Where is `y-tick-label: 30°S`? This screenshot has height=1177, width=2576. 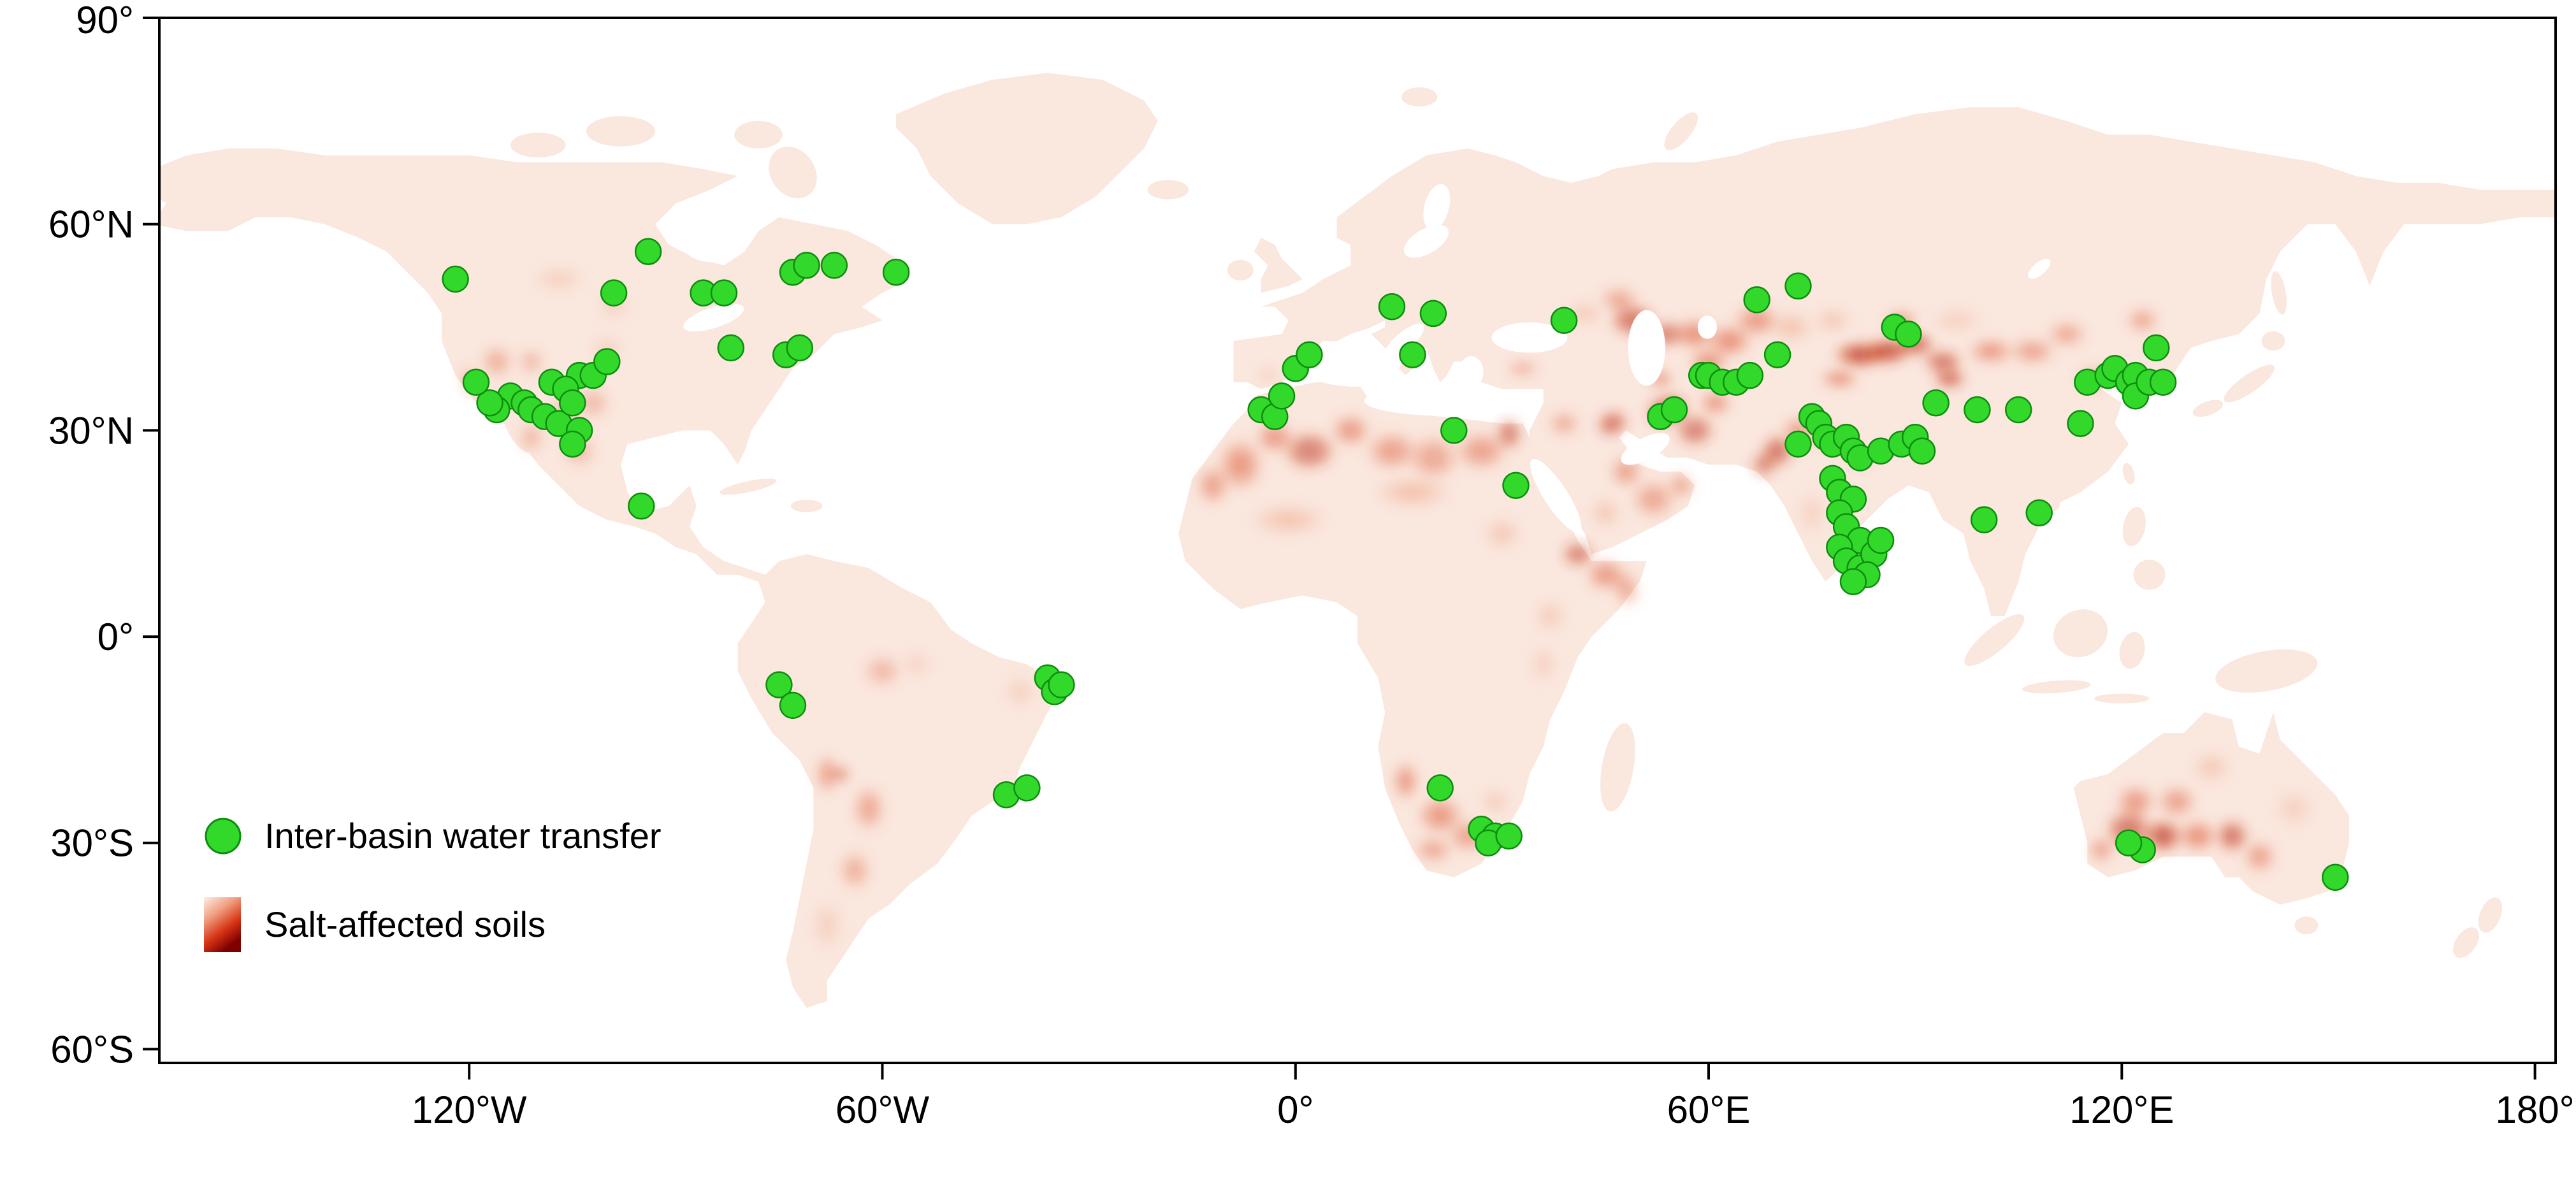 y-tick-label: 30°S is located at coordinates (92, 843).